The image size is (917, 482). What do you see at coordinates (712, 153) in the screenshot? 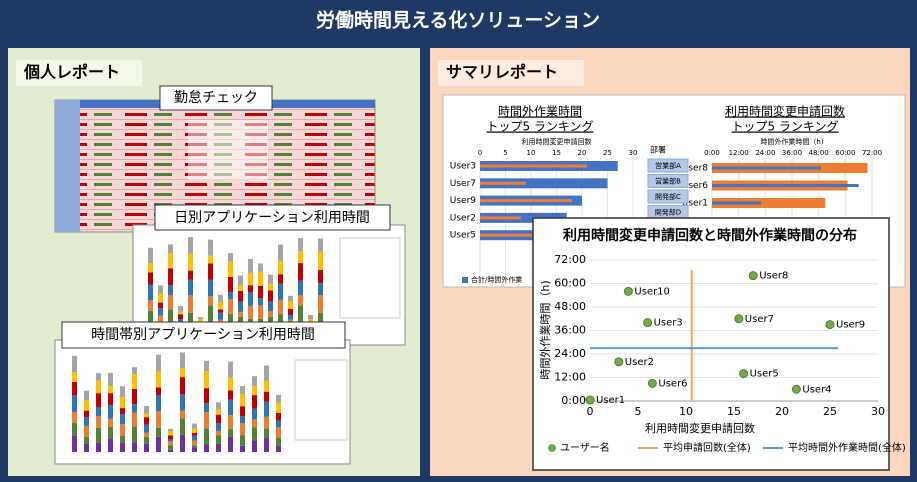
I see `x-tick-label: 0:00` at bounding box center [712, 153].